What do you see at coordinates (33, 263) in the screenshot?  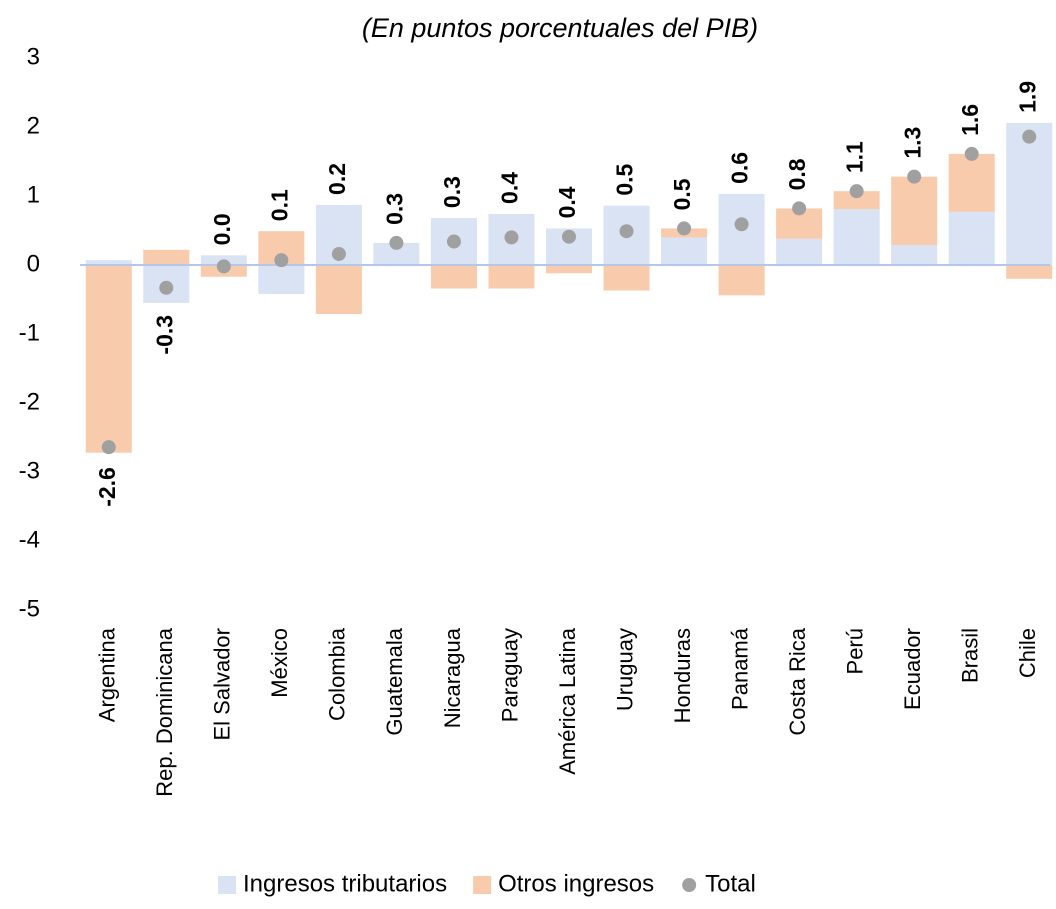 I see `y-tick-label: 0` at bounding box center [33, 263].